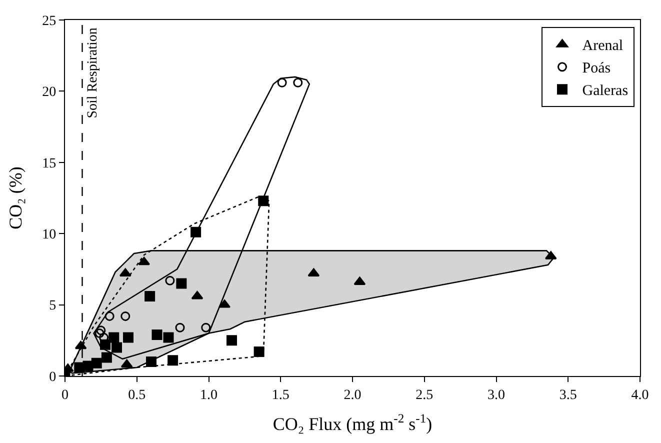 The image size is (661, 443). I want to click on x-tick-label: 4.0, so click(640, 395).